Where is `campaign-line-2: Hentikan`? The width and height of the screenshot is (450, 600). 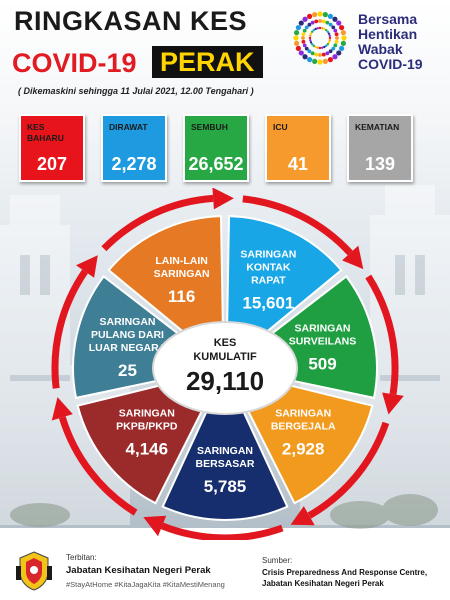 campaign-line-2: Hentikan is located at coordinates (388, 34).